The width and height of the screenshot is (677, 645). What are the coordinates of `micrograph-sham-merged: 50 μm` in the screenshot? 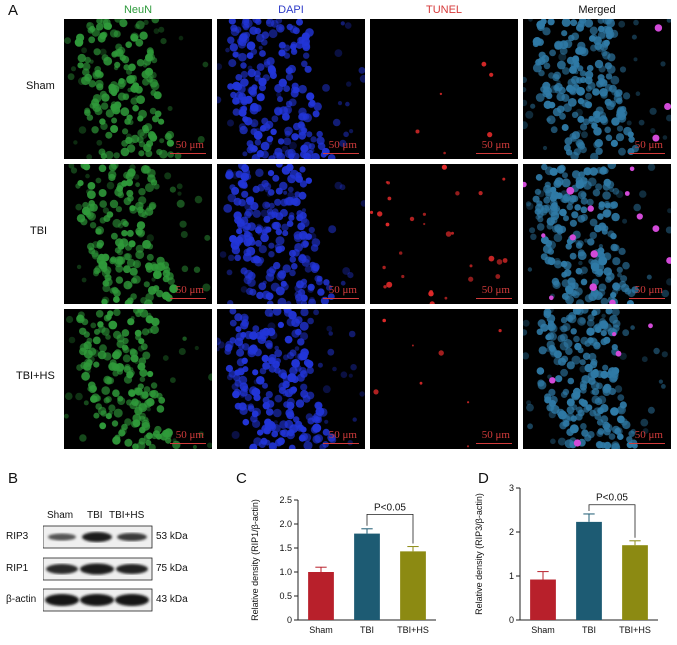 It's located at (597, 89).